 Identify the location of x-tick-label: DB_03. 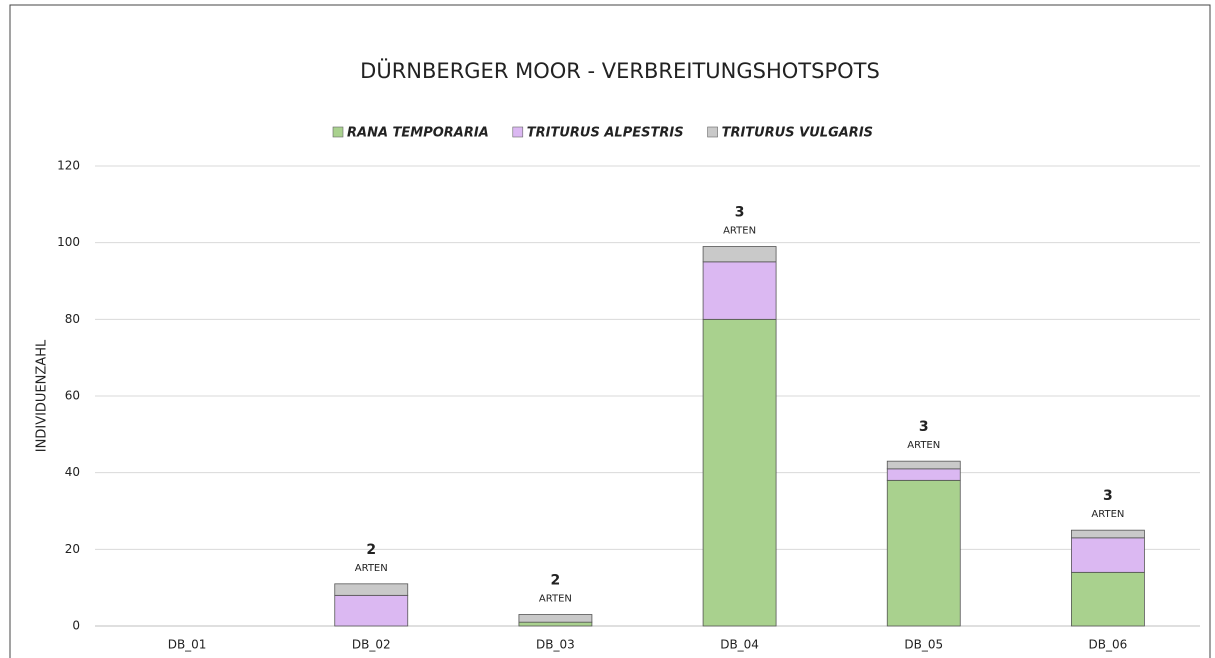
(555, 645).